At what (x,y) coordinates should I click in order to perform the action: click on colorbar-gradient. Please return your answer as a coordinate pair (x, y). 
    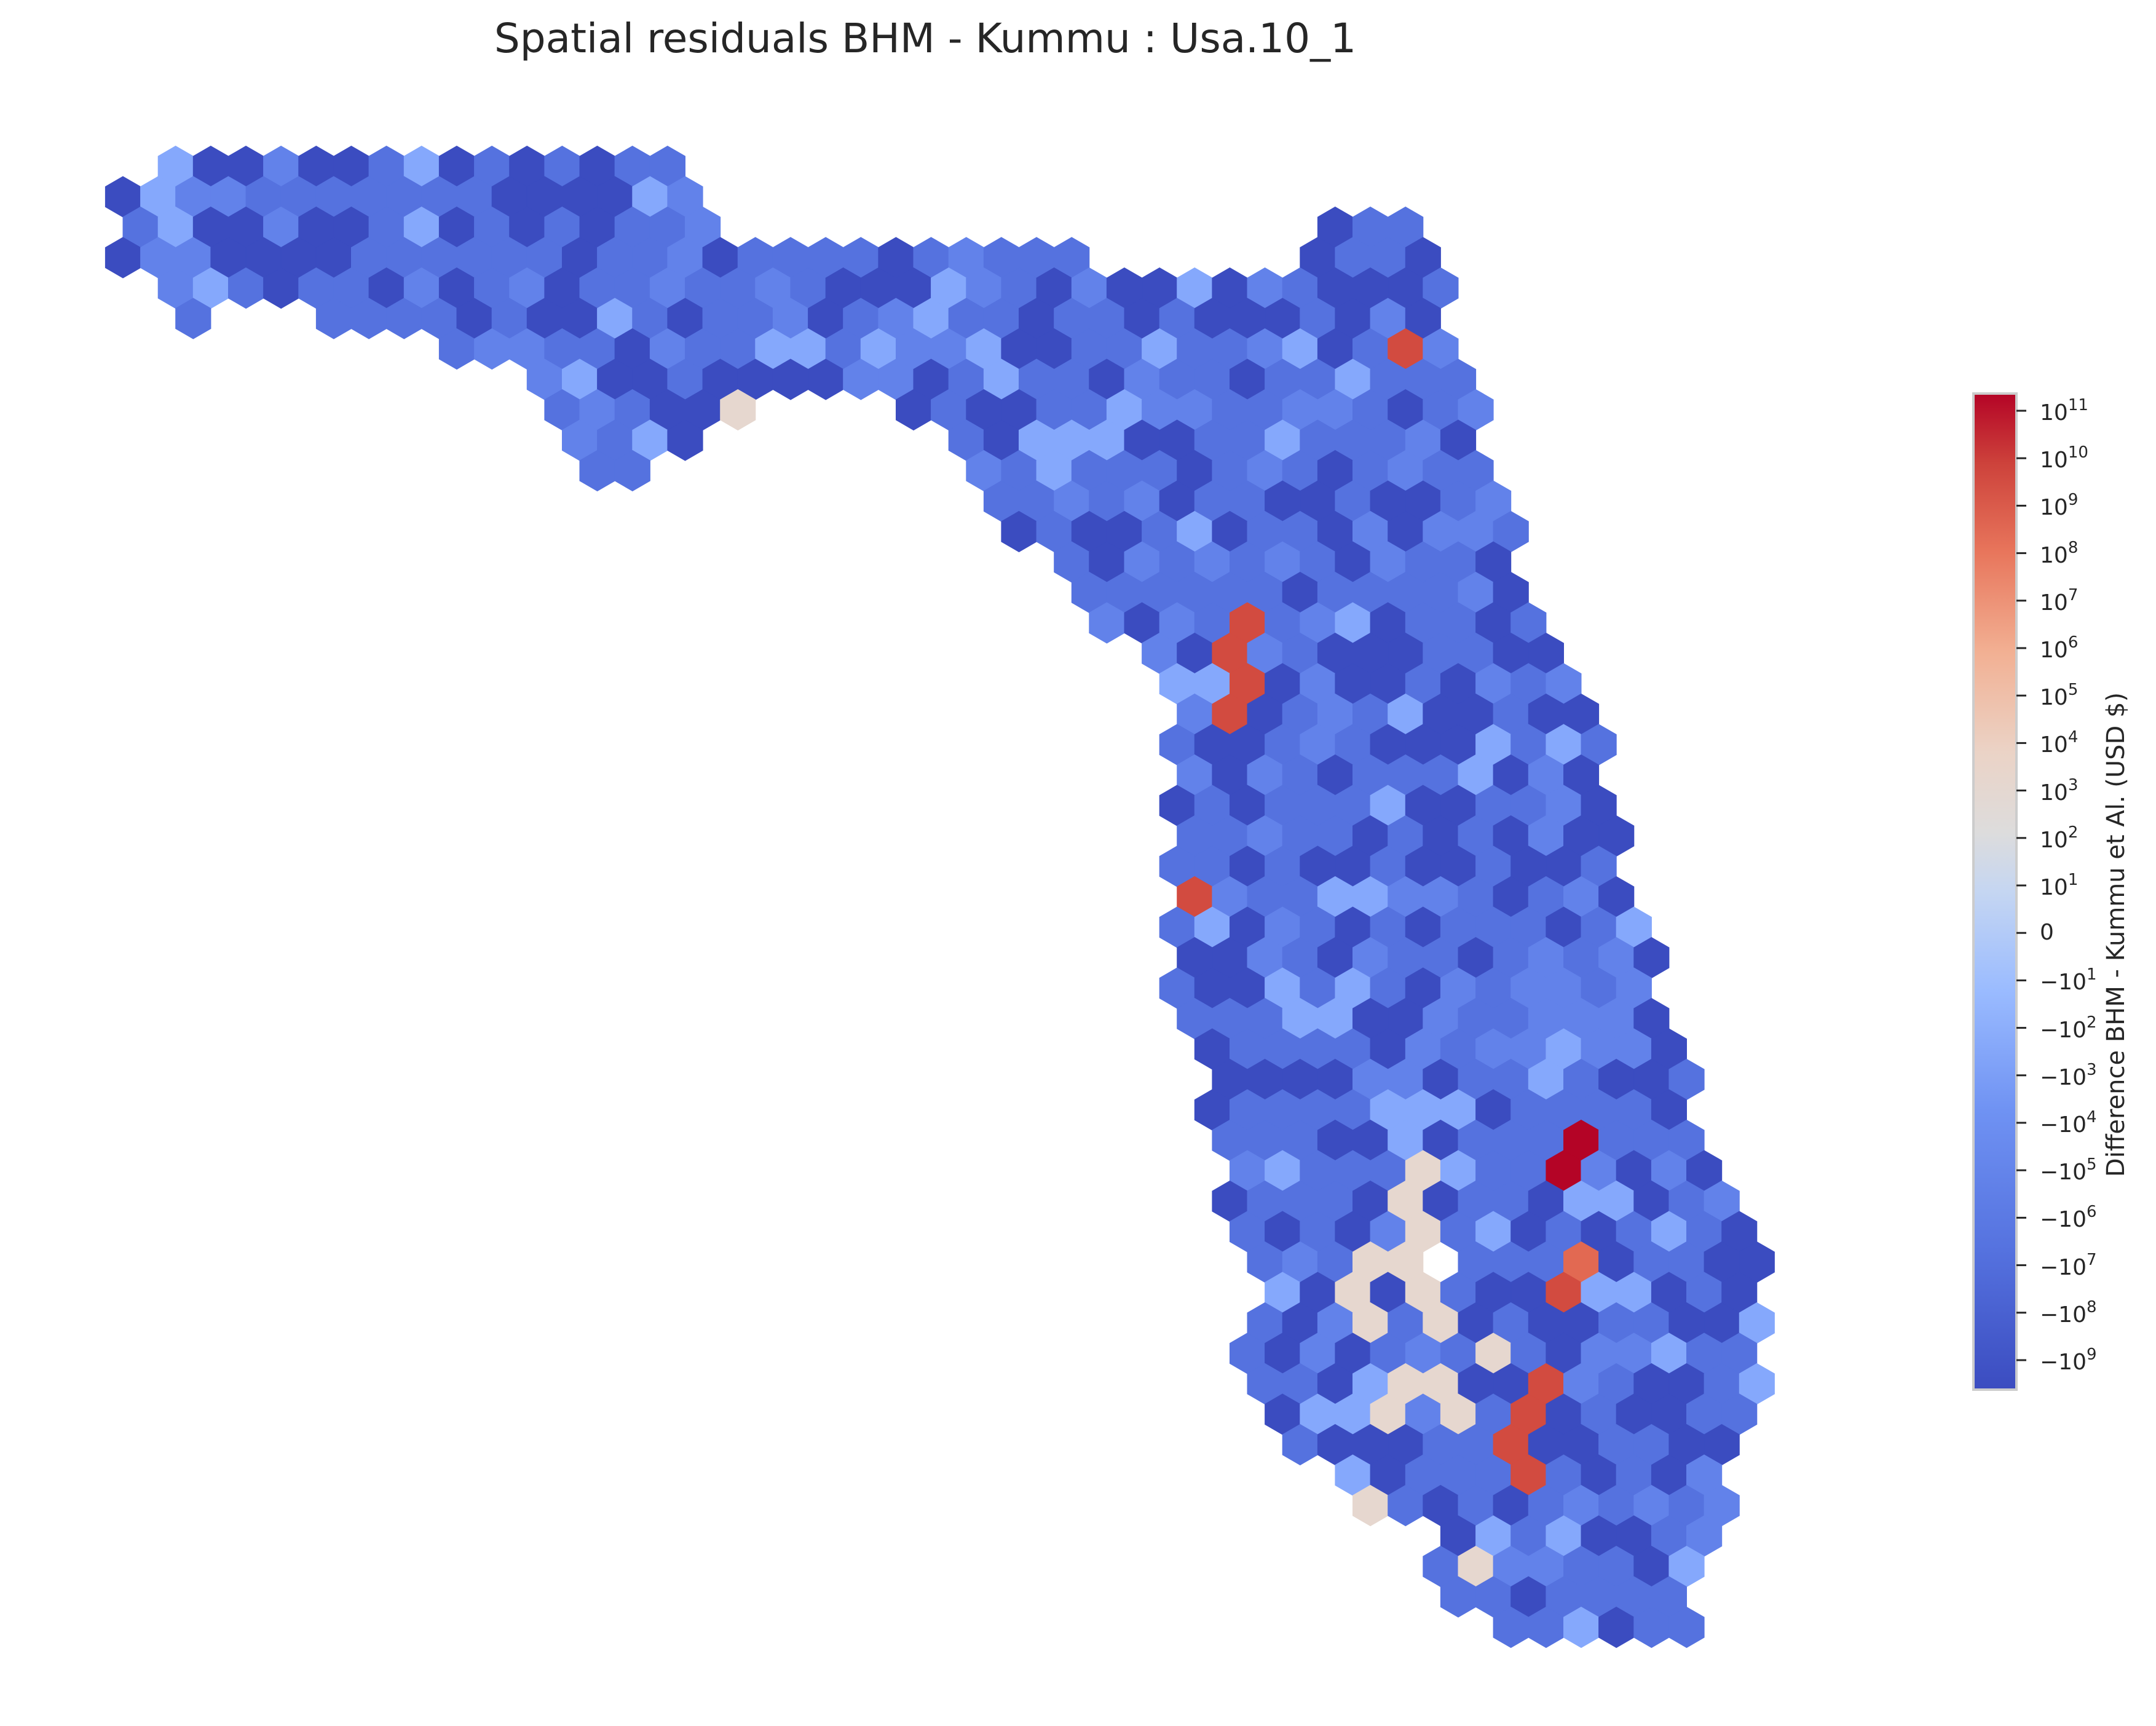
    Looking at the image, I should click on (1995, 891).